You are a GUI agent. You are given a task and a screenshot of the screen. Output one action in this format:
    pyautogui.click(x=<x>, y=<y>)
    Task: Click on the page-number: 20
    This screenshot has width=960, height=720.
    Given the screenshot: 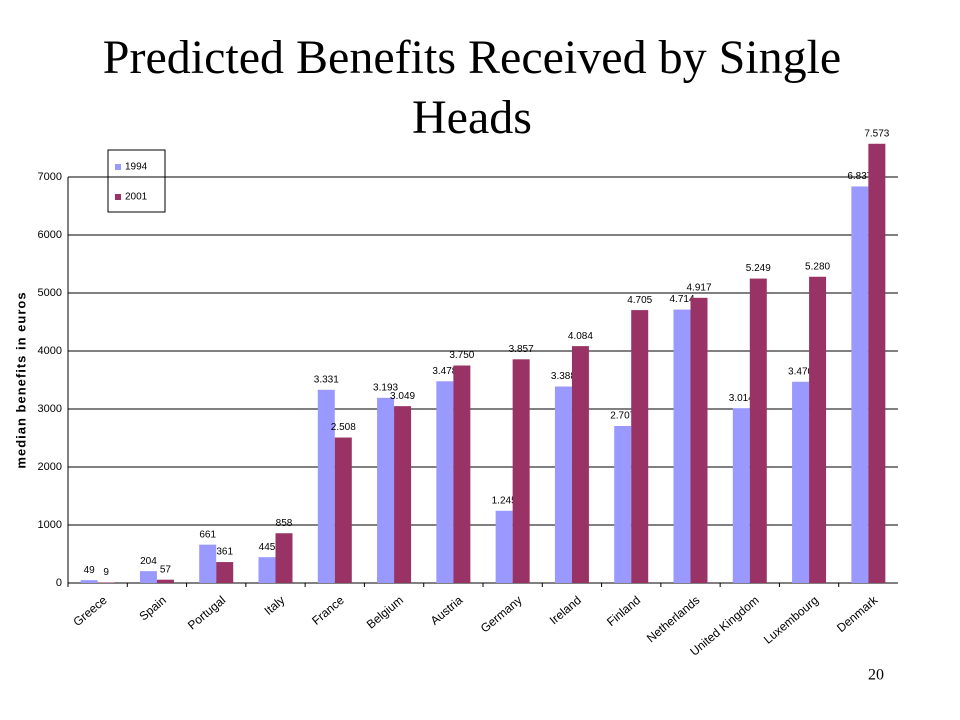 What is the action you would take?
    pyautogui.click(x=876, y=675)
    